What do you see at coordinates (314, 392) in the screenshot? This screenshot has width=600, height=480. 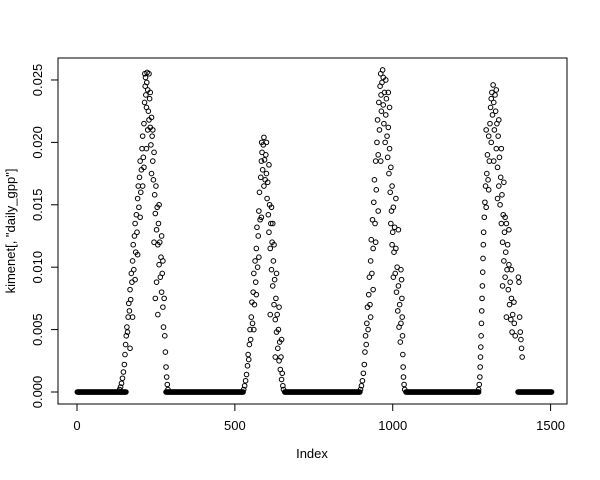 I see `zero-baseline-points` at bounding box center [314, 392].